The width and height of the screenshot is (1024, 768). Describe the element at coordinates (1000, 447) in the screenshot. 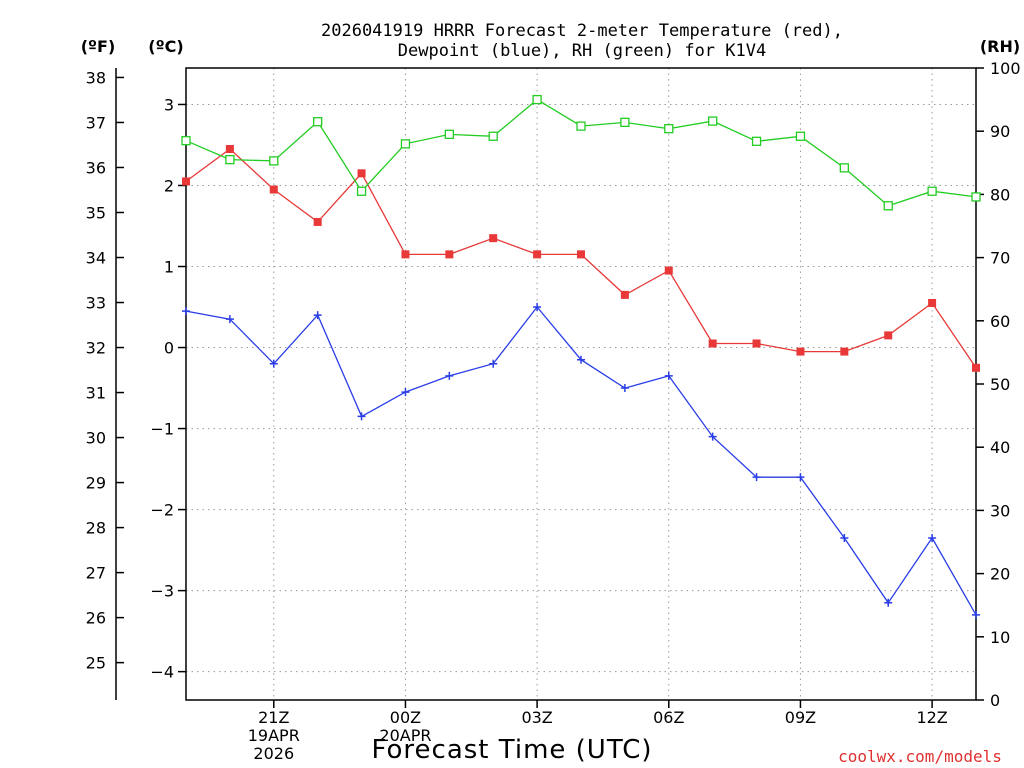

I see `rh-tick-label: 40` at that location.